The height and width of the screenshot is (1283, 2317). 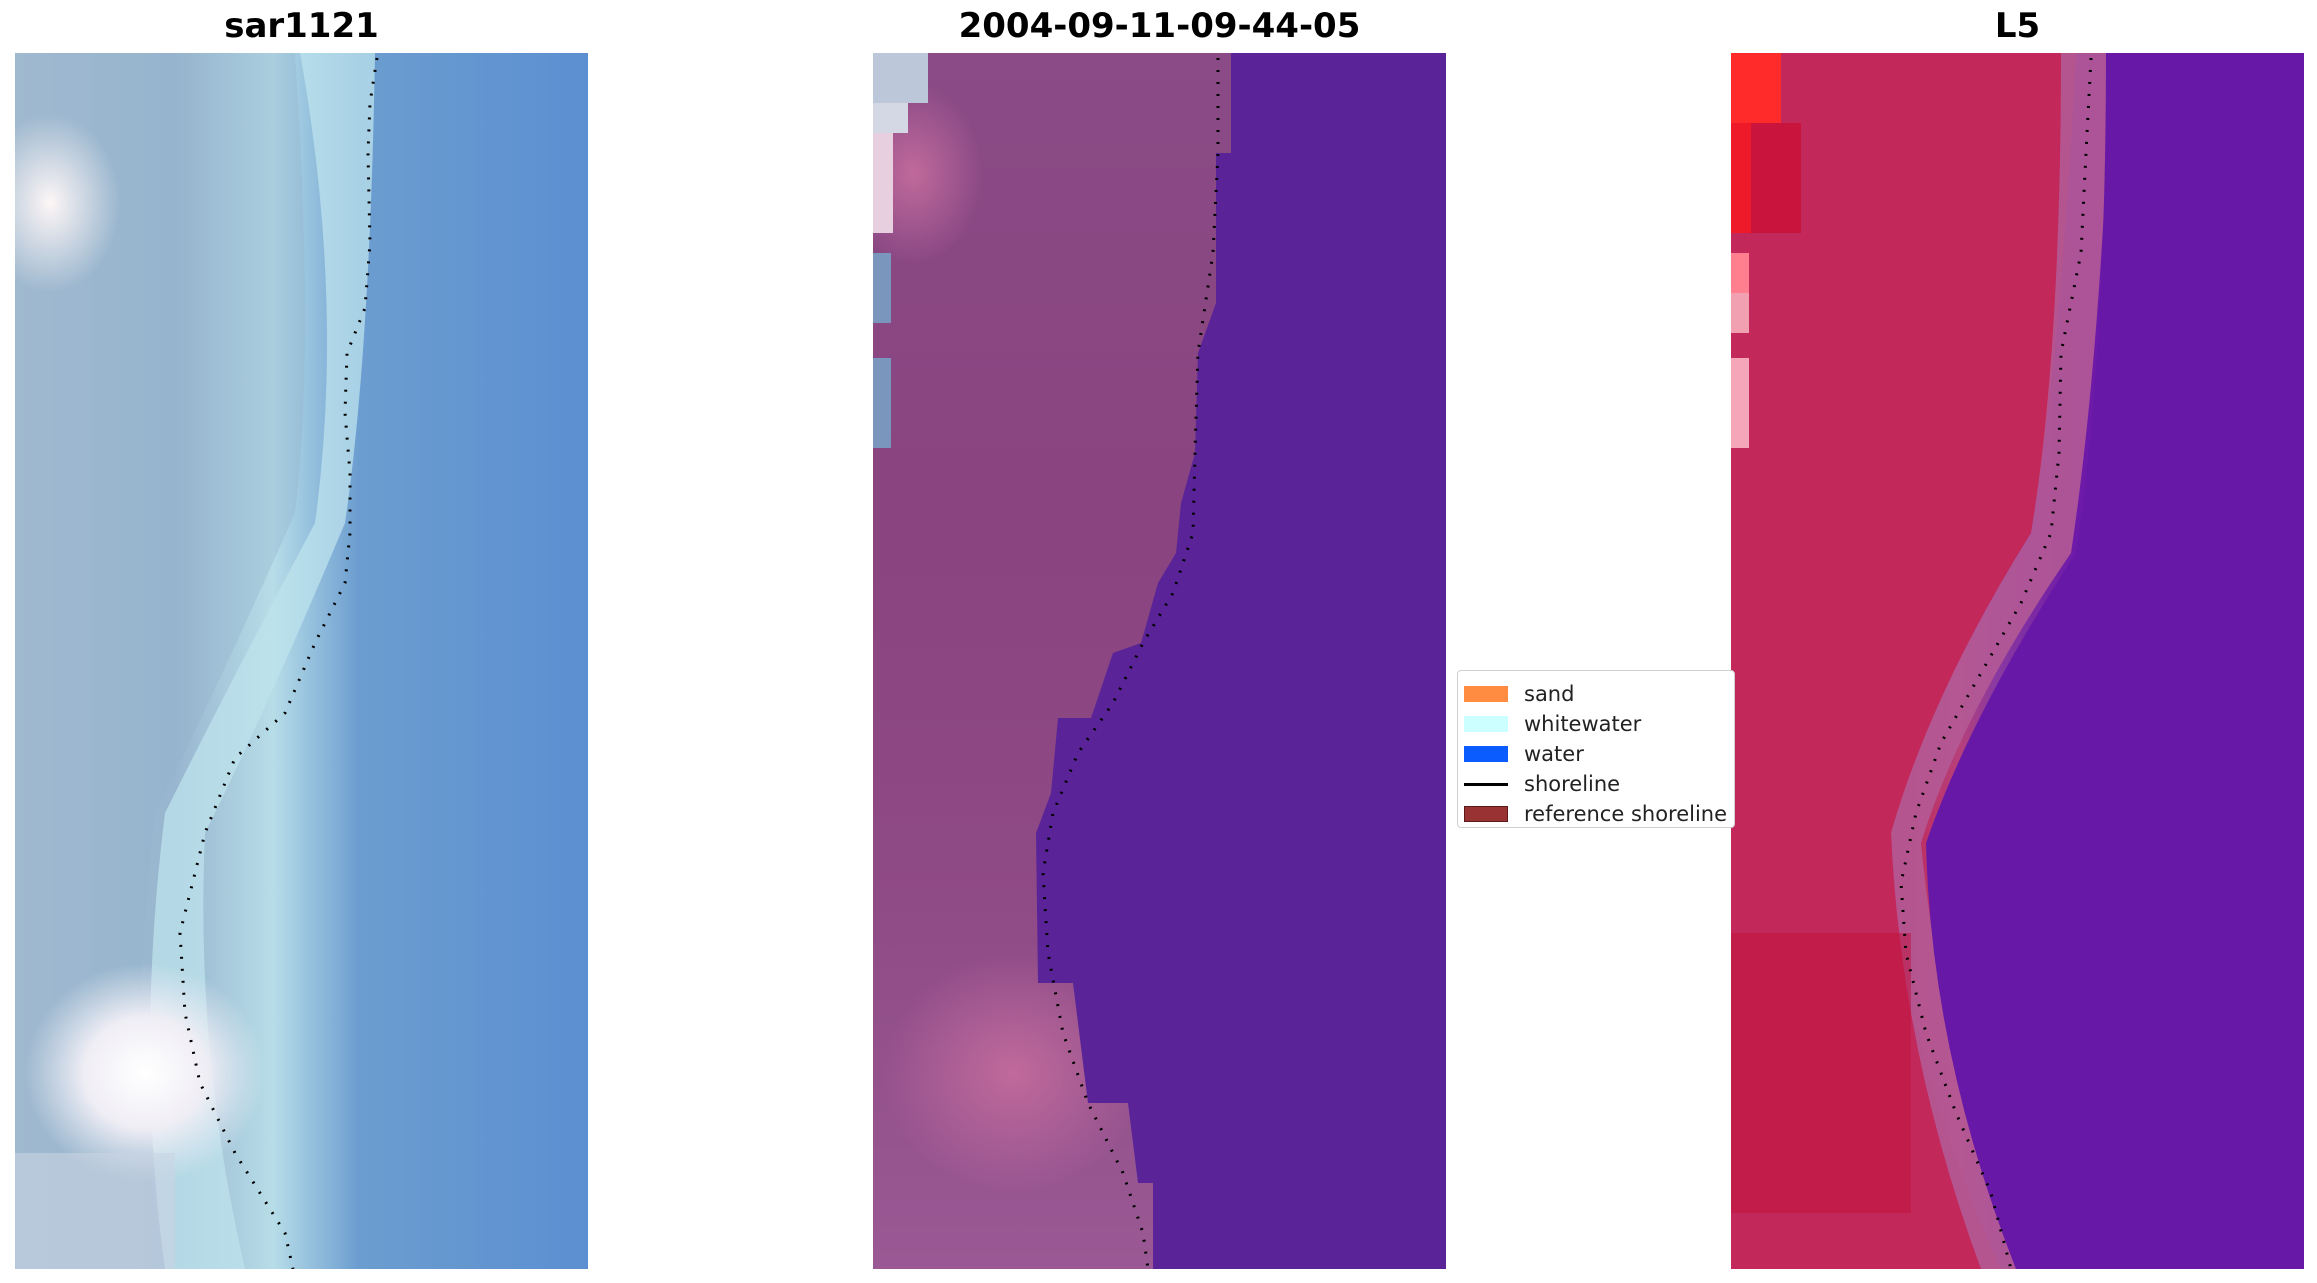 I want to click on legend-label: water, so click(x=1554, y=754).